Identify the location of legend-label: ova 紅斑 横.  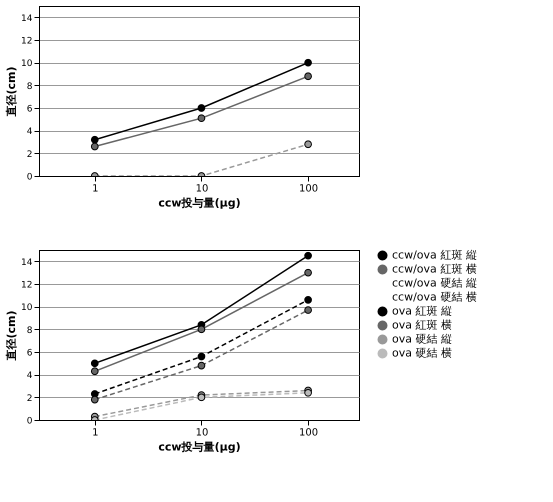
(422, 325).